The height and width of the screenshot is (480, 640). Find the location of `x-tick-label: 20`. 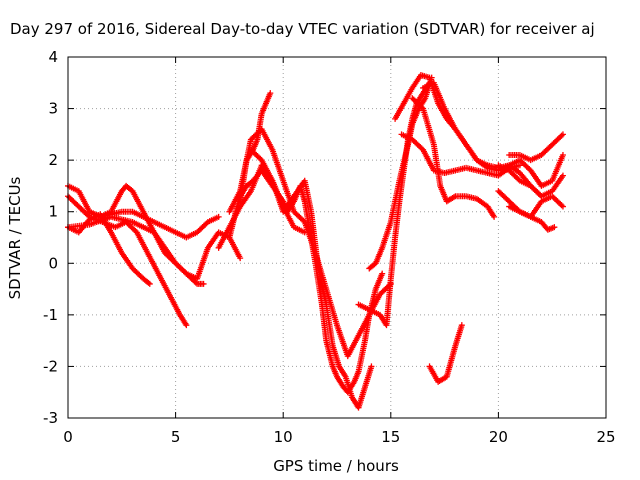

x-tick-label: 20 is located at coordinates (498, 437).